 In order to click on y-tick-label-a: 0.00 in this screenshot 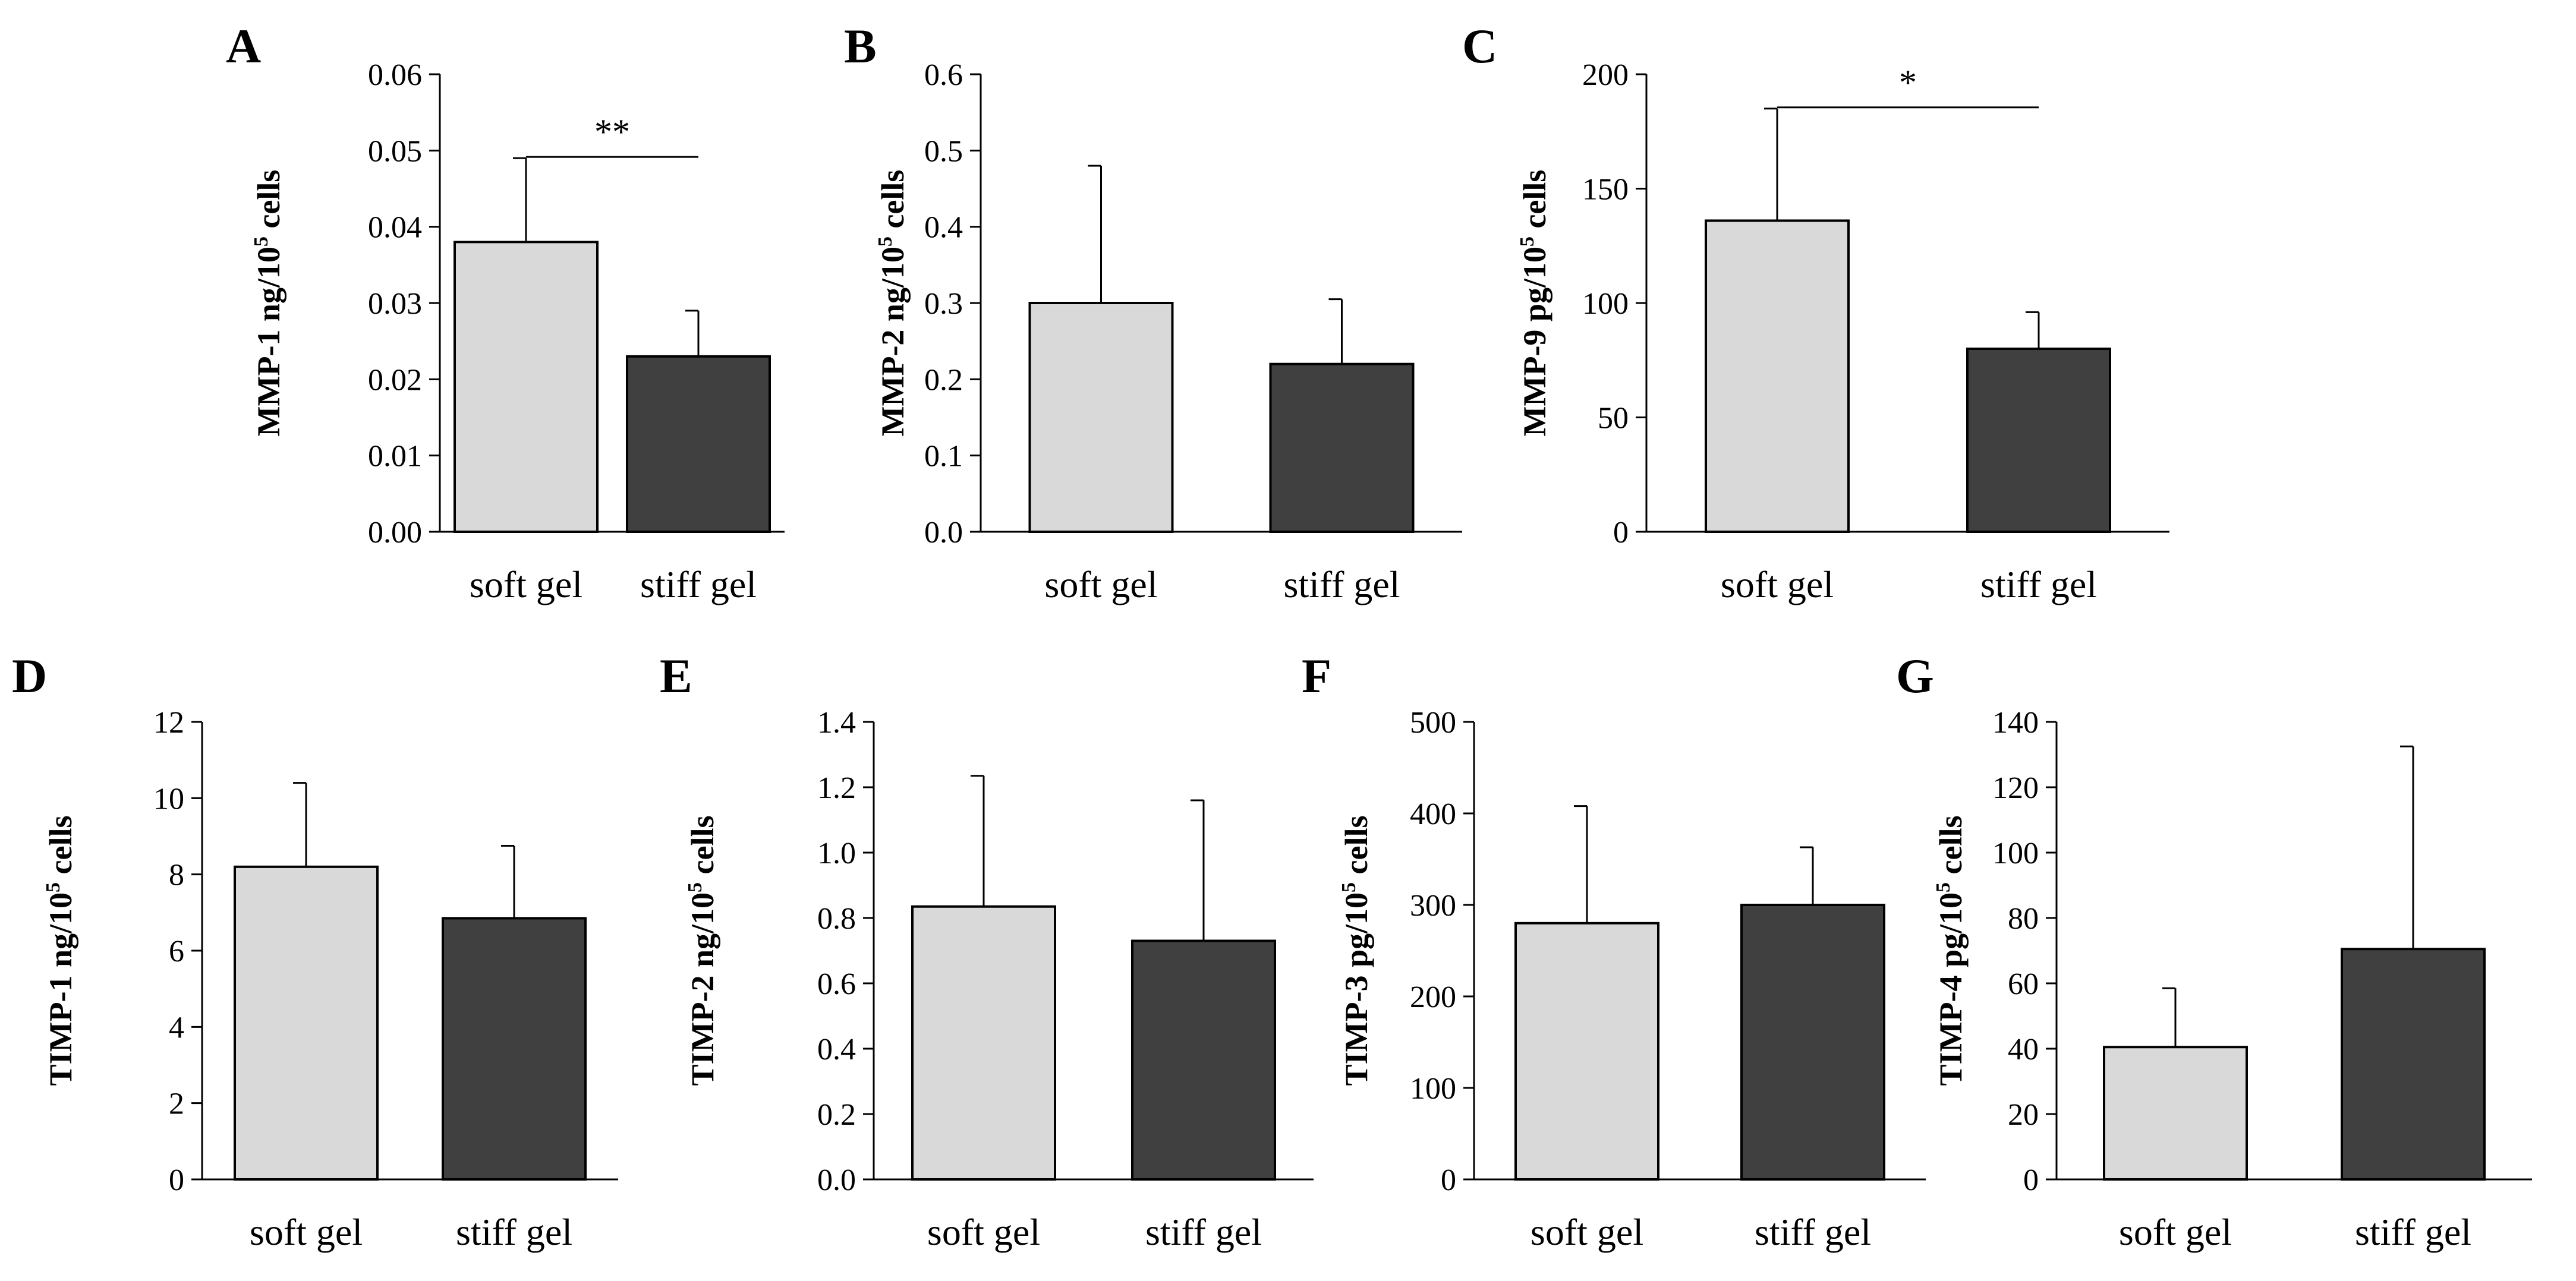, I will do `click(395, 533)`.